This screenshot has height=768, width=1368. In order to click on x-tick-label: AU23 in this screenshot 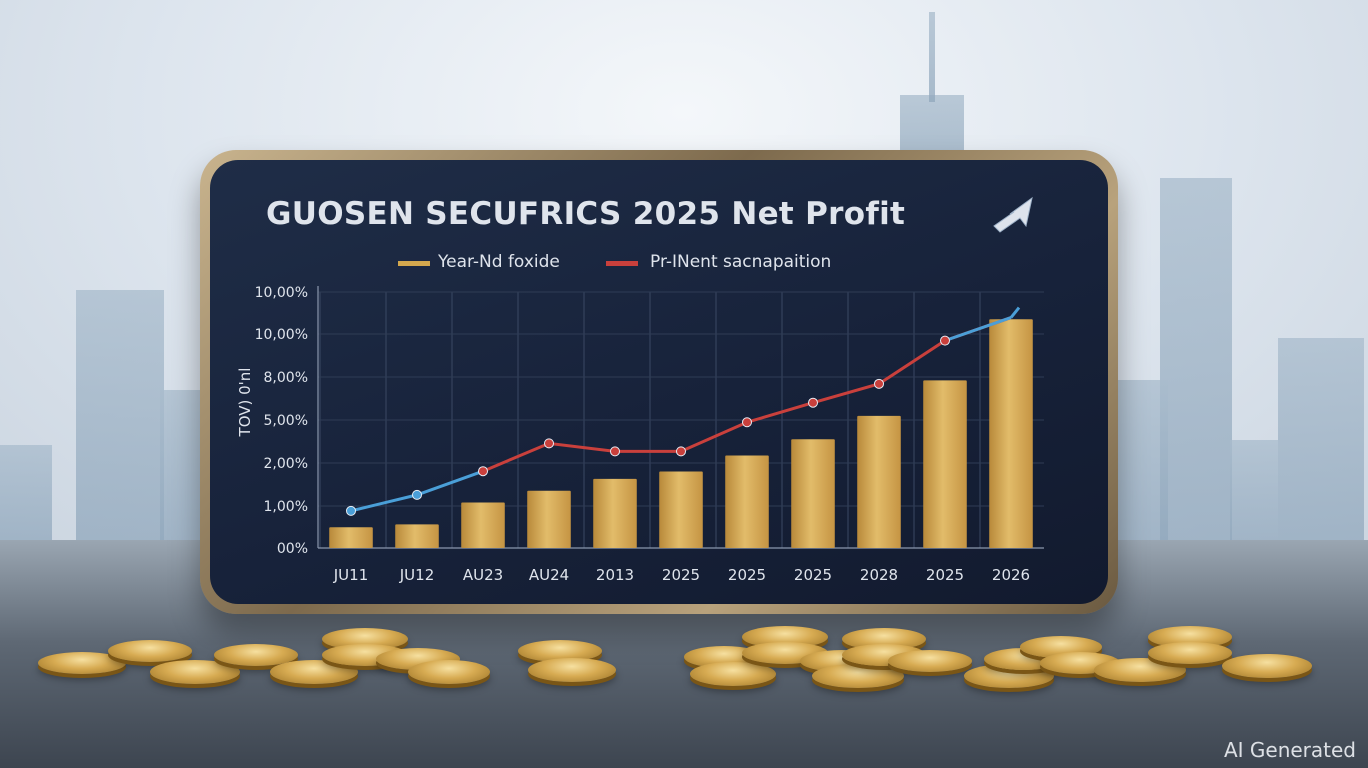, I will do `click(483, 575)`.